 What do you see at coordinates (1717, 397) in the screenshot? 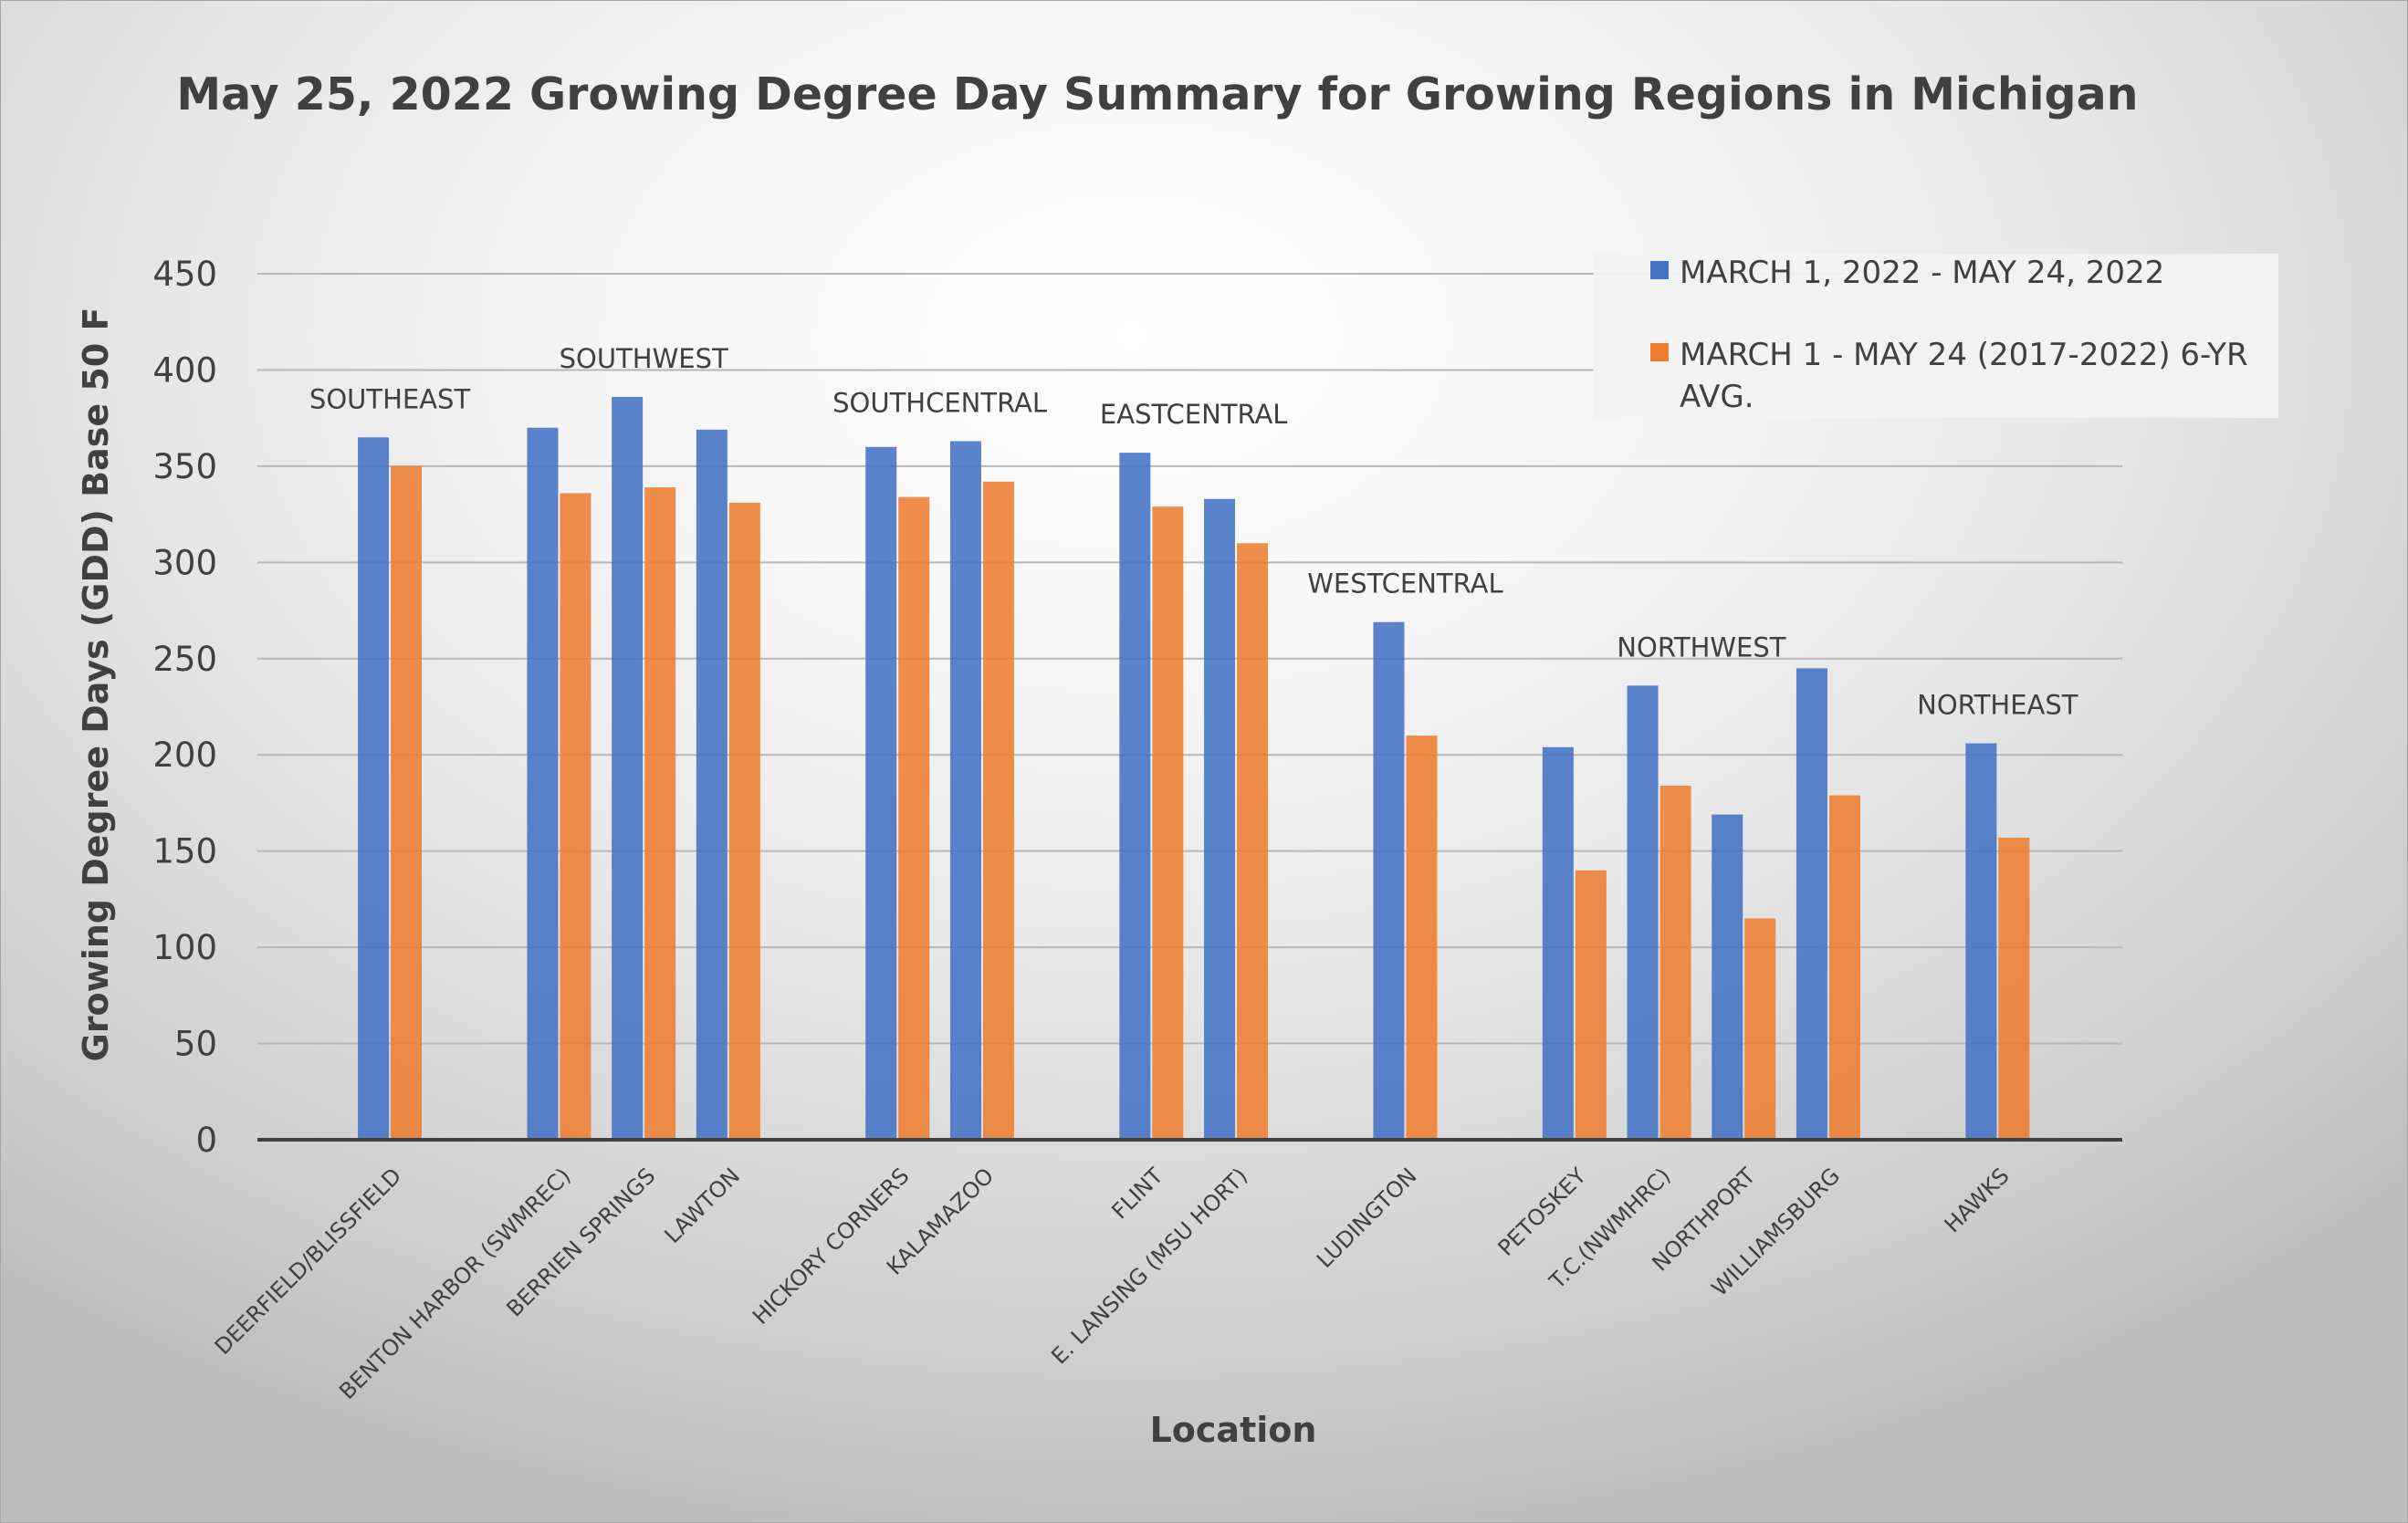
I see `legend-label: AVG.` at bounding box center [1717, 397].